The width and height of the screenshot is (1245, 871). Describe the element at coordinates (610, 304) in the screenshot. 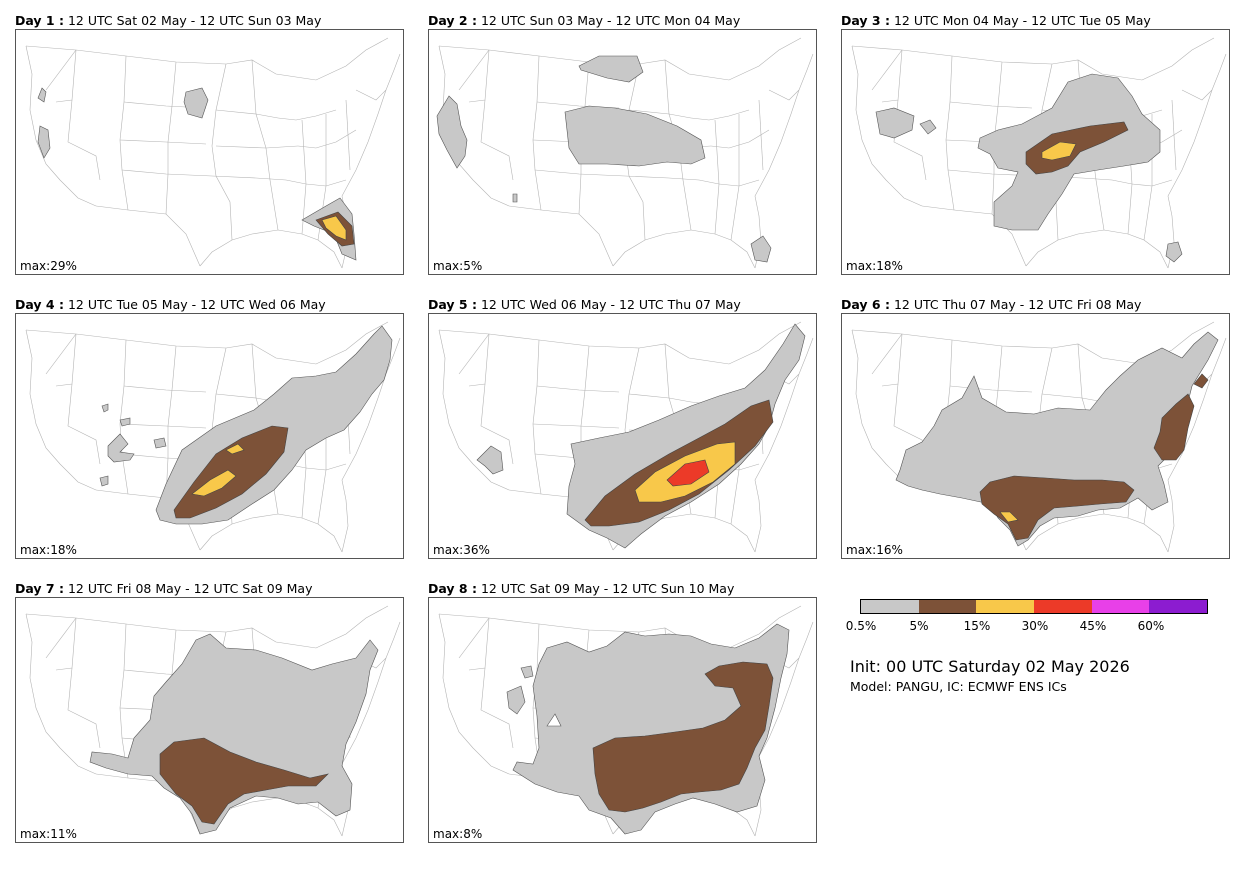

I see `period-label: 12 UTC Wed 06 May - 12 UTC Thu 07 May` at that location.